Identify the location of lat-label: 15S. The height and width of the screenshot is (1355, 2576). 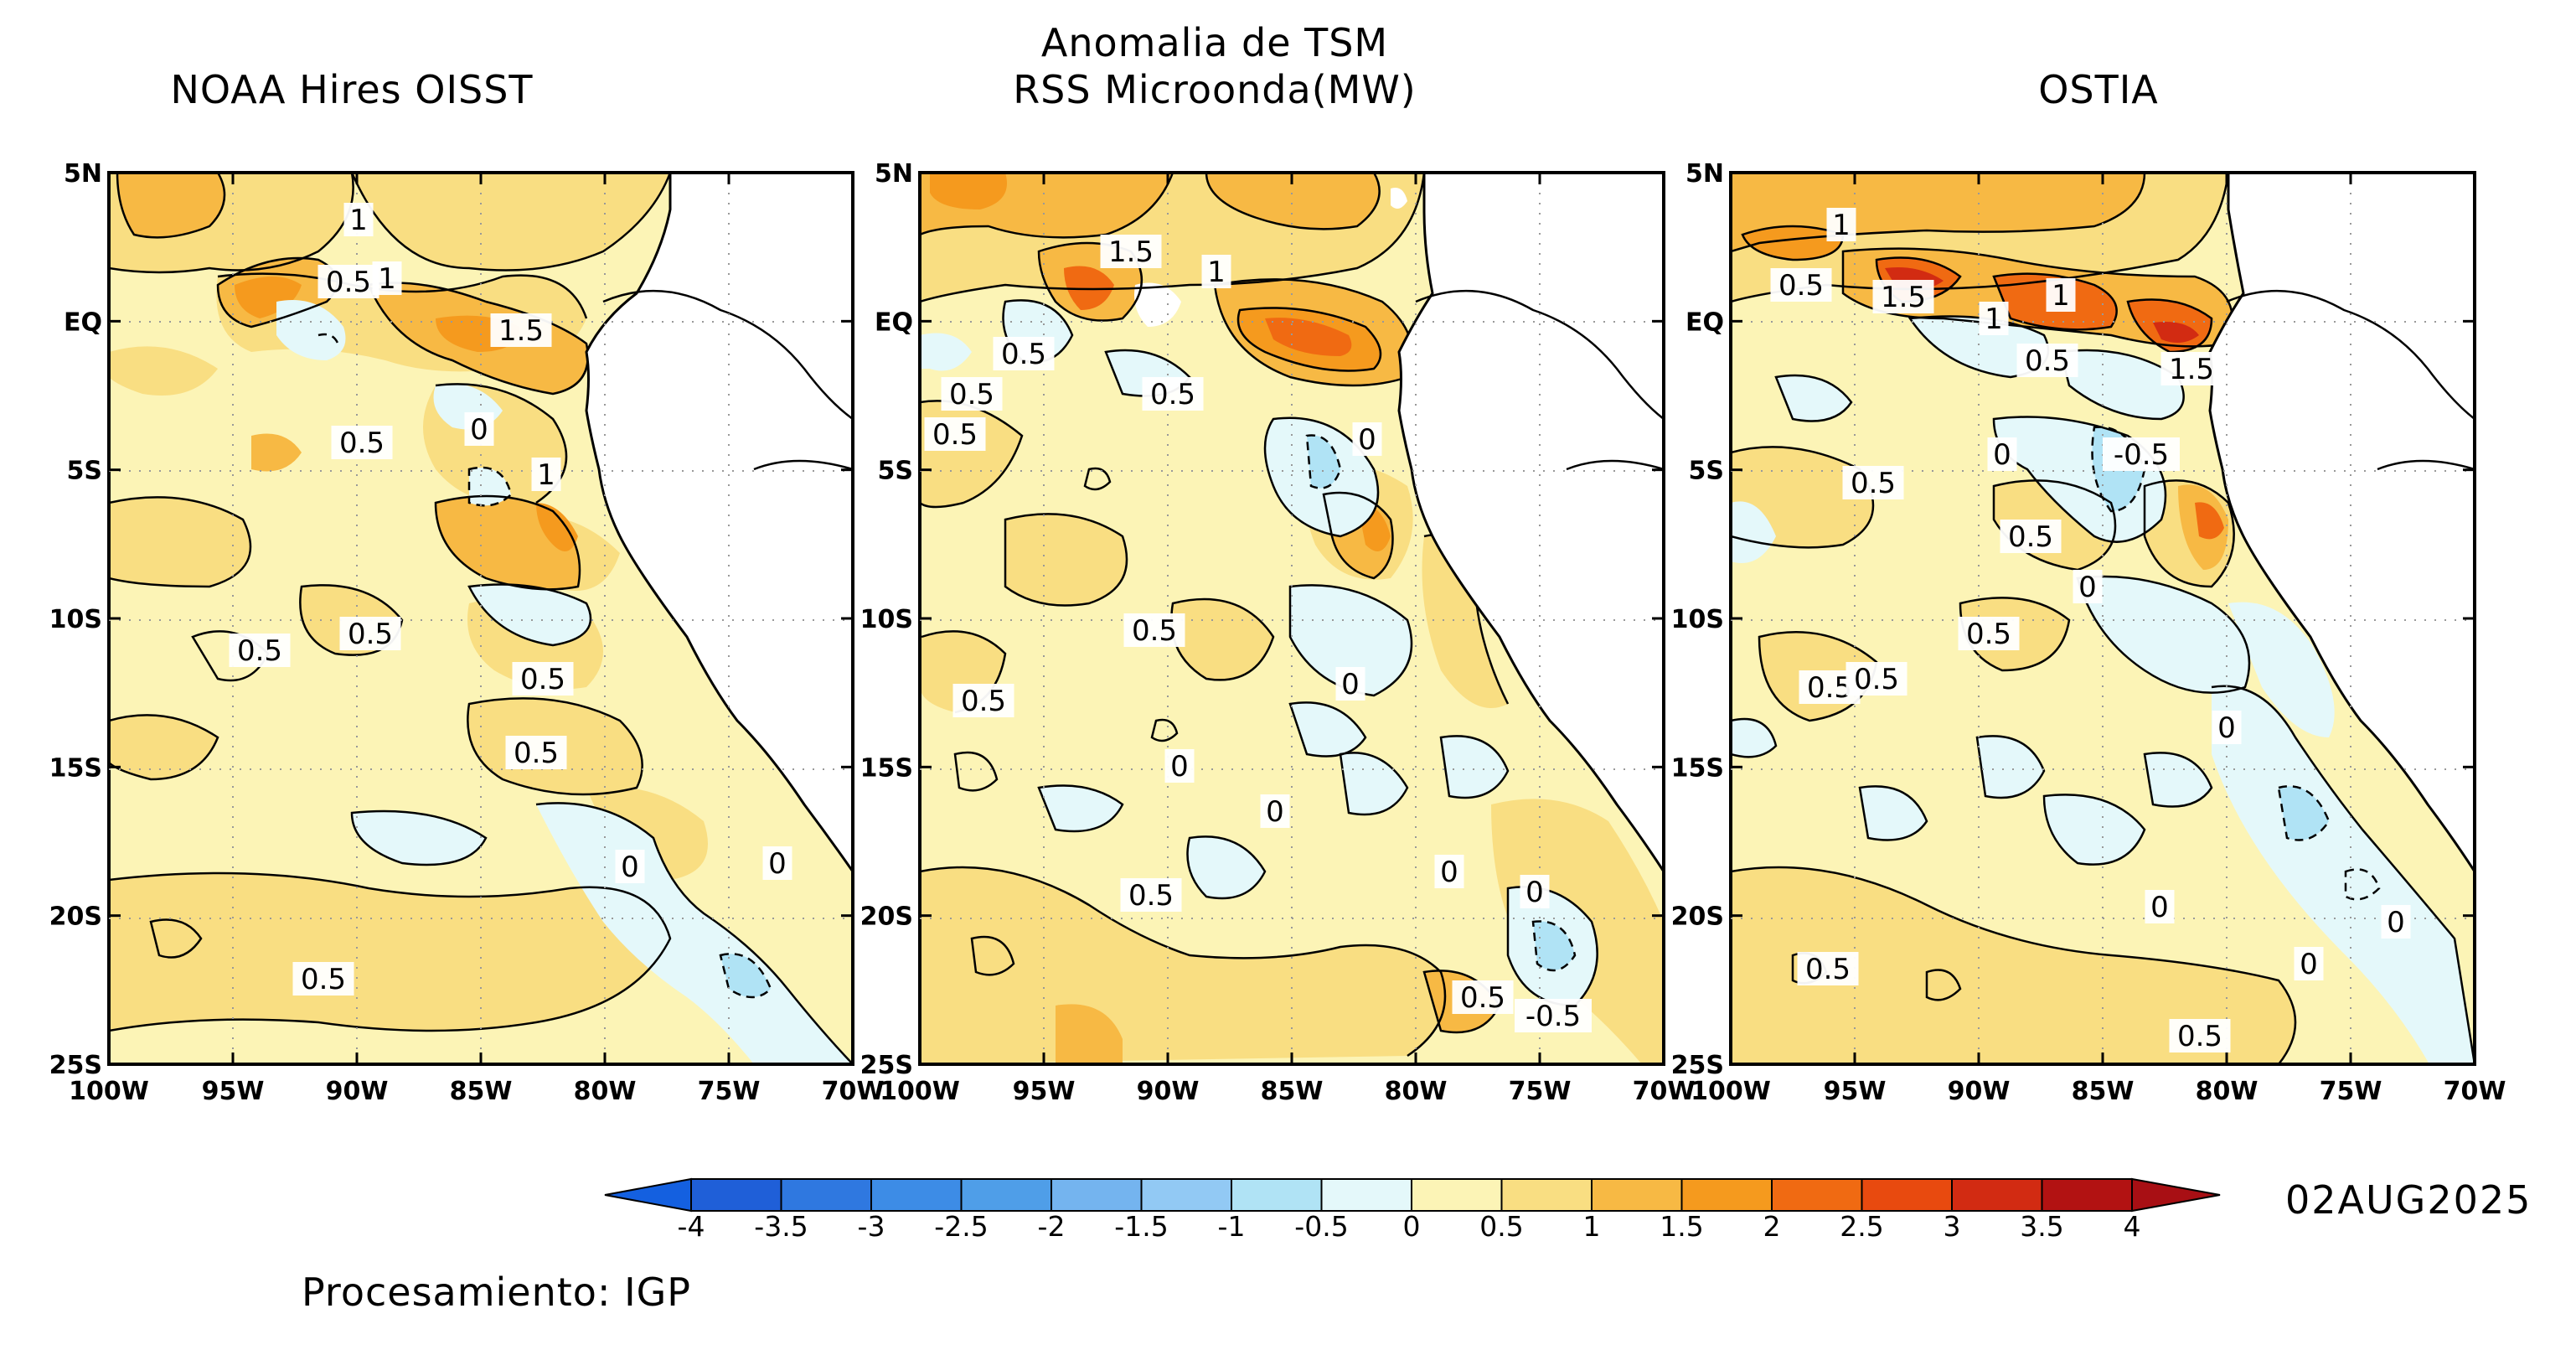
(1697, 768).